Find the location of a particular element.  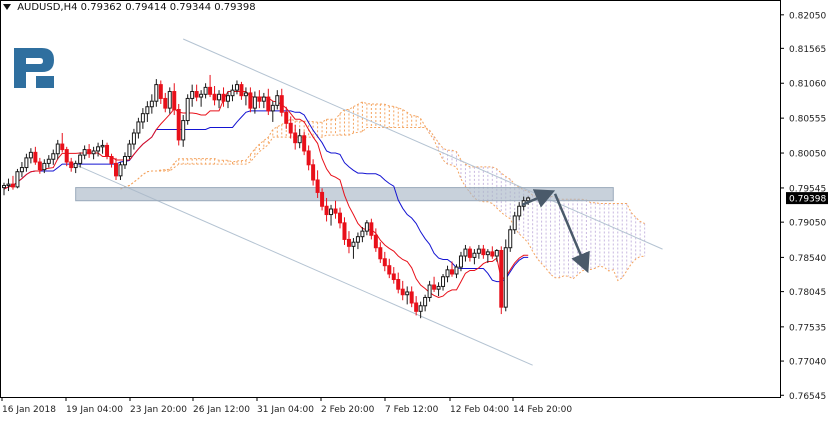

x-tick-label: 26 Jan 12:00 is located at coordinates (221, 410).